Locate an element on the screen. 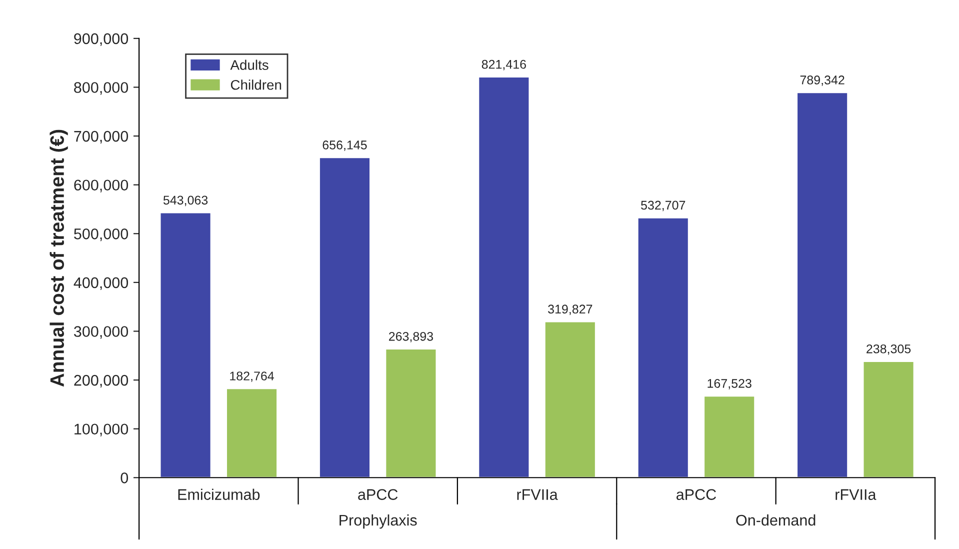 The image size is (959, 549). data-label: 821,416 is located at coordinates (504, 65).